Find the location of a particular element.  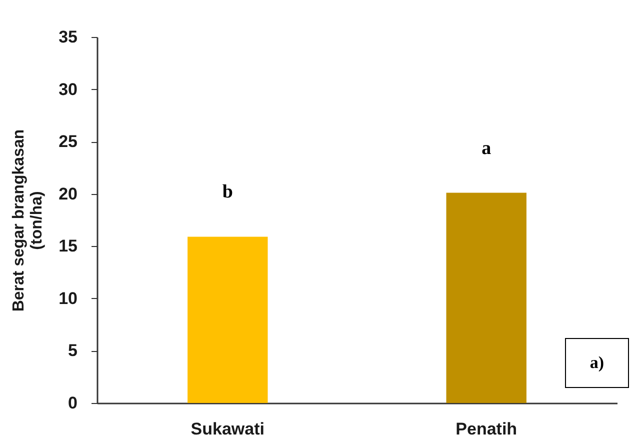

y-tick-label: 30 is located at coordinates (68, 89).